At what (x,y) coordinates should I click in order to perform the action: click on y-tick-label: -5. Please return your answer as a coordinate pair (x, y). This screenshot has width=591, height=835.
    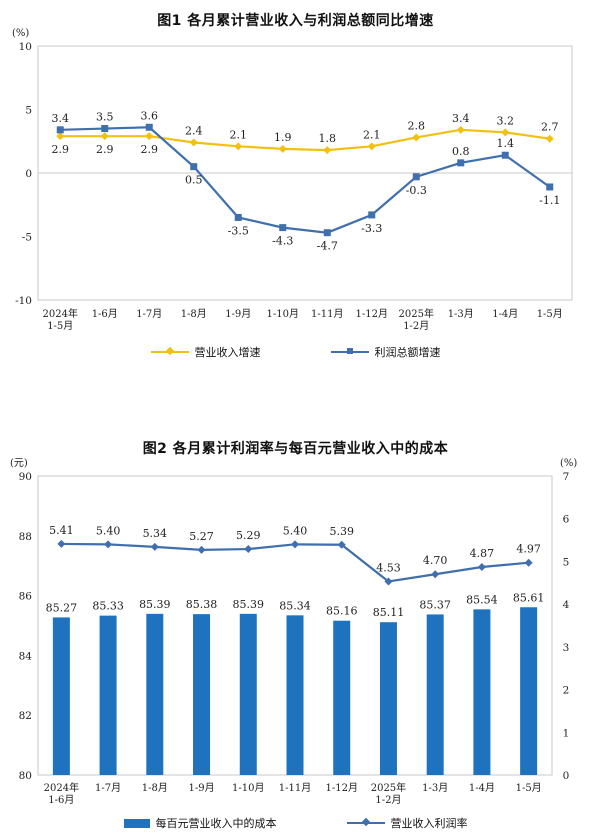
    Looking at the image, I should click on (27, 238).